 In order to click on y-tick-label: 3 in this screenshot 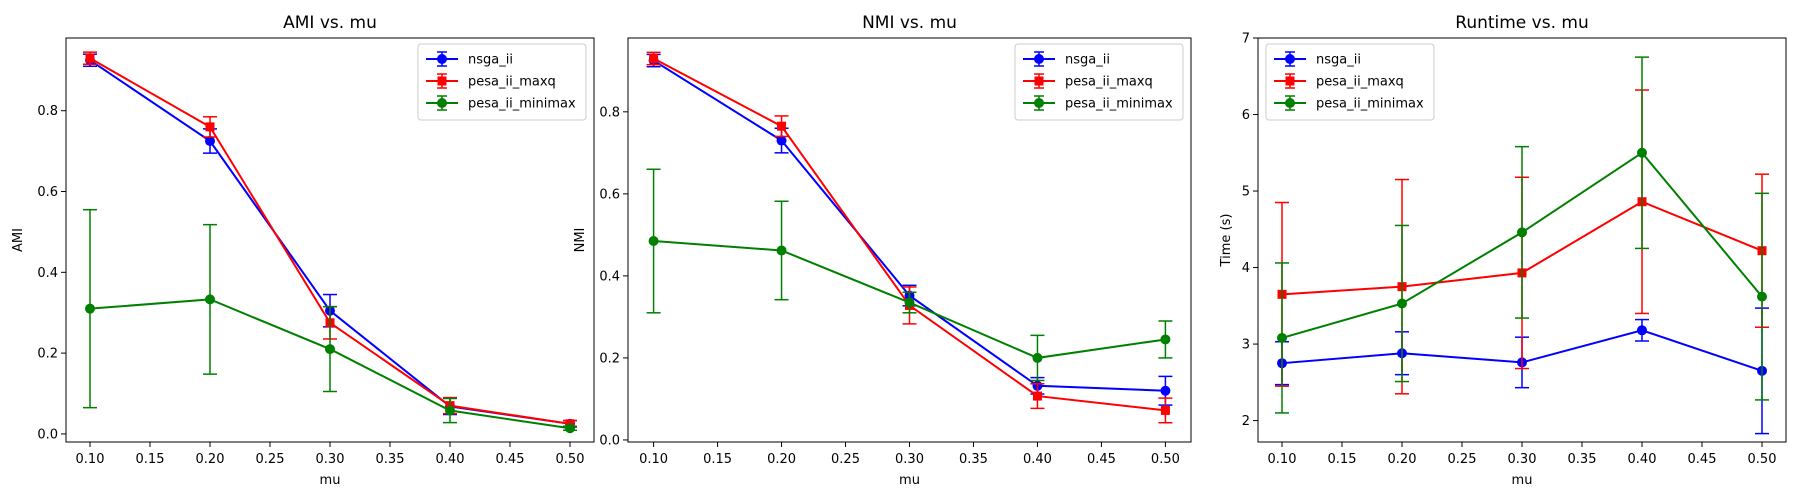, I will do `click(1246, 345)`.